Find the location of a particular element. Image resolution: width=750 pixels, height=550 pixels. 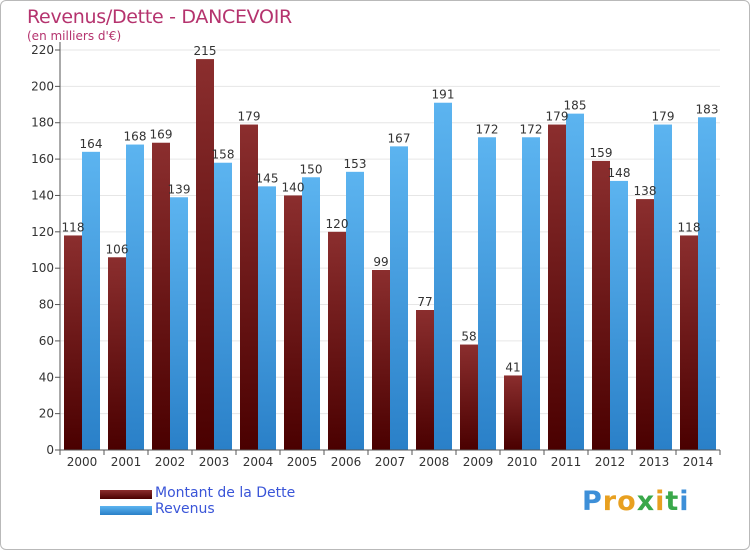

data-label: 185 is located at coordinates (575, 106).